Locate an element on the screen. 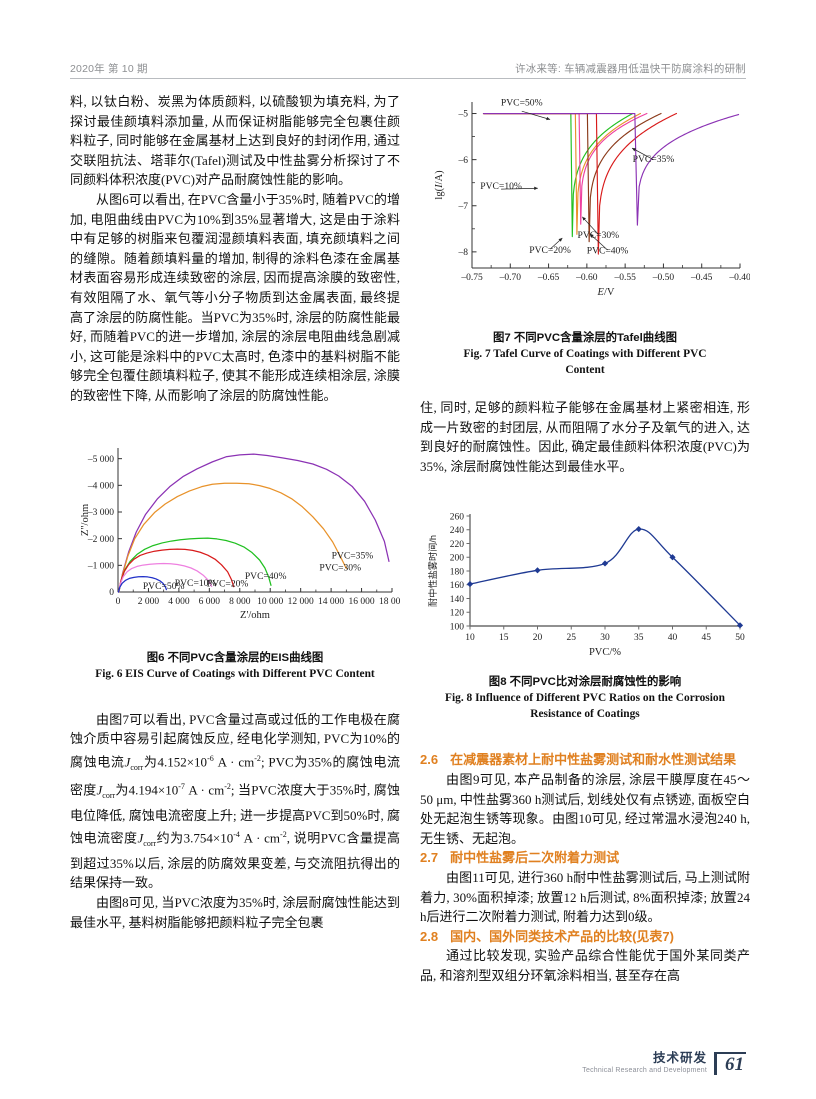 The height and width of the screenshot is (1099, 816). section-2-8-number: 2.8 is located at coordinates (429, 936).